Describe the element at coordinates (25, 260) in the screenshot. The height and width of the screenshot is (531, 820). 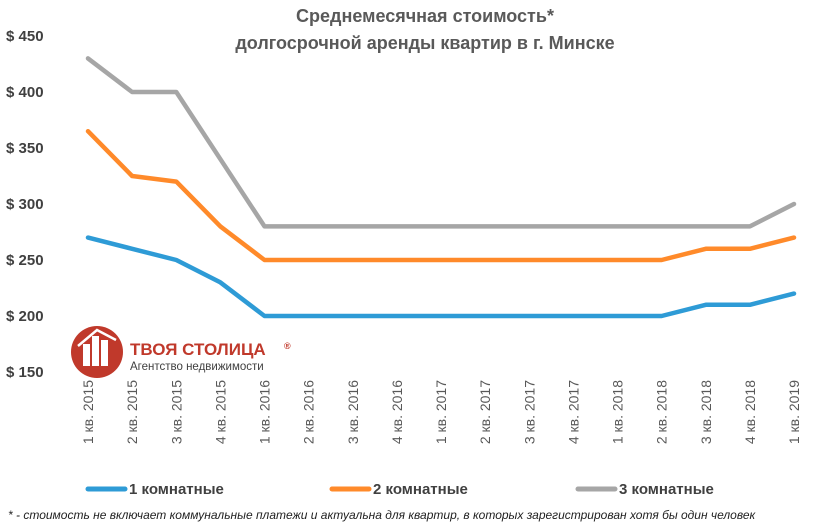
I see `y-tick-label: $ 250` at that location.